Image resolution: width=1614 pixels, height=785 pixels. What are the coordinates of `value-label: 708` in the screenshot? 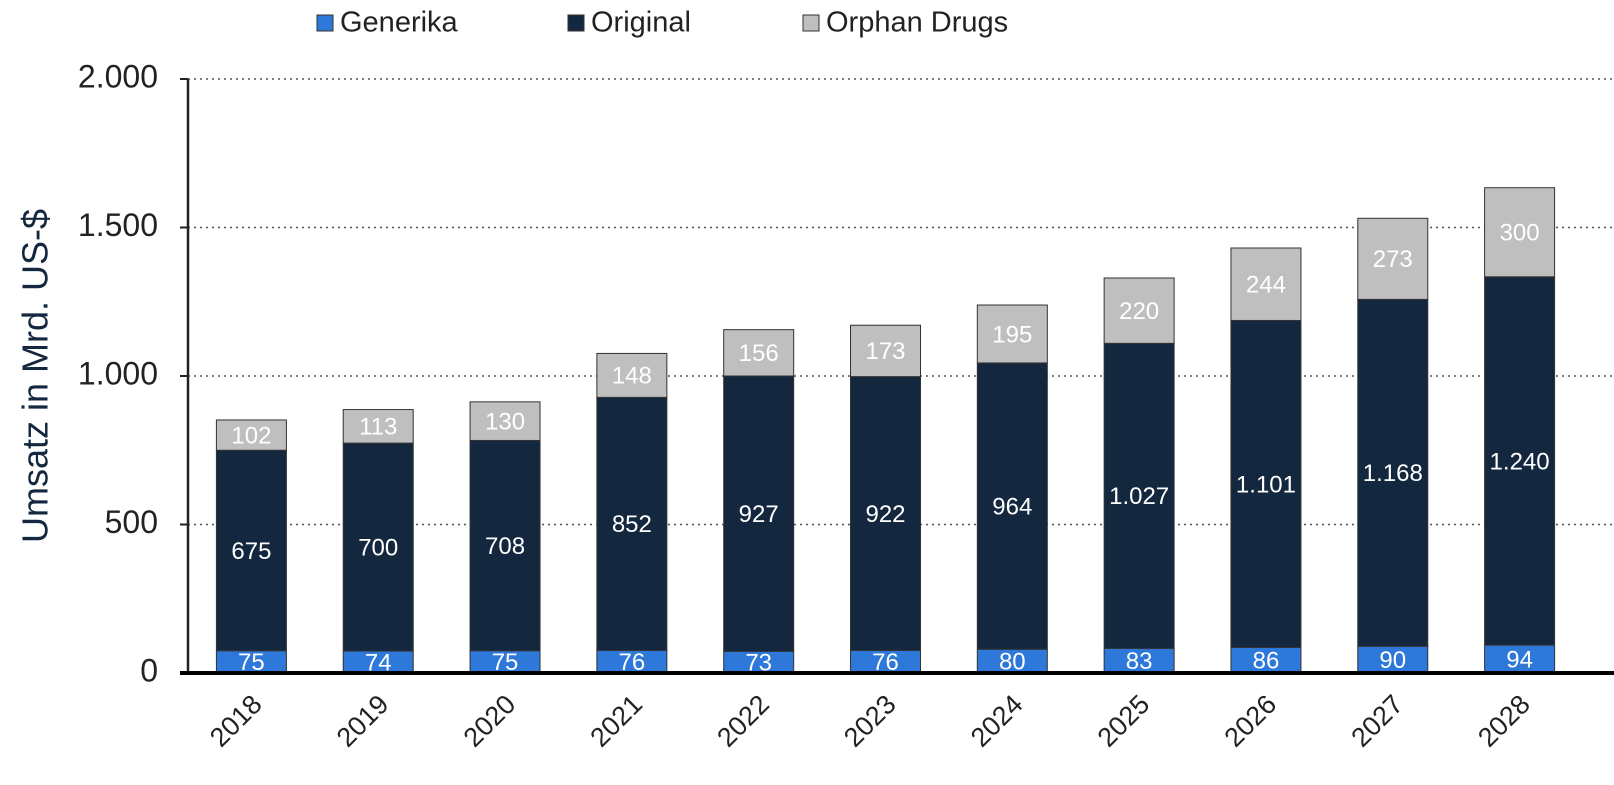 It's located at (505, 546).